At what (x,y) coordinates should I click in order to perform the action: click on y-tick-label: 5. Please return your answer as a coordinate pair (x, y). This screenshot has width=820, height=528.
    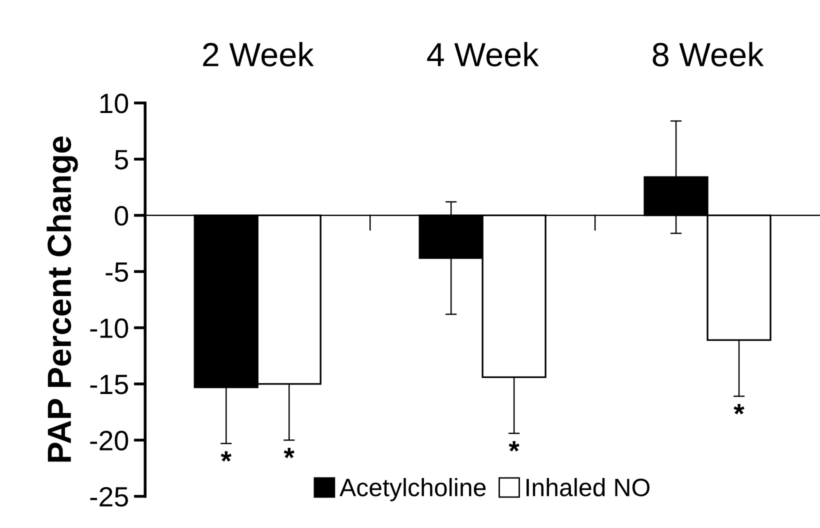
    Looking at the image, I should click on (121, 160).